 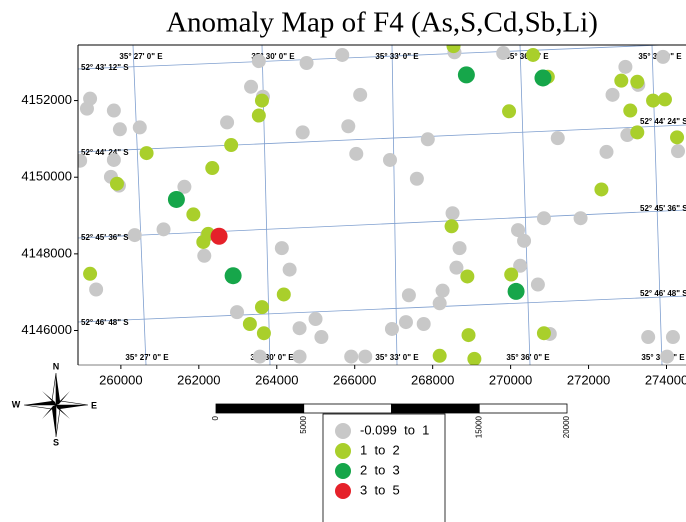 What do you see at coordinates (382, 460) in the screenshot?
I see `legend: -0.099 to 1 1 to 2 2 to 3 3 to 5` at bounding box center [382, 460].